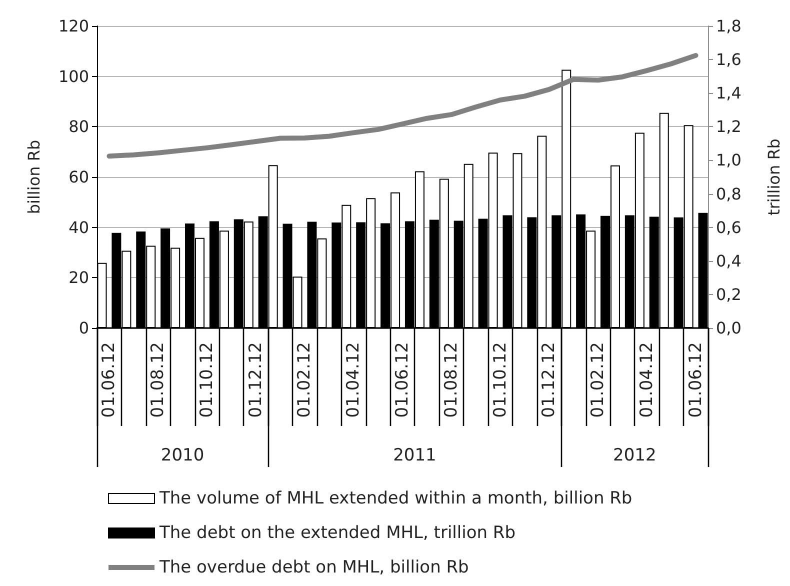 This screenshot has width=790, height=586. Describe the element at coordinates (78, 126) in the screenshot. I see `y-tick-label: 80` at that location.